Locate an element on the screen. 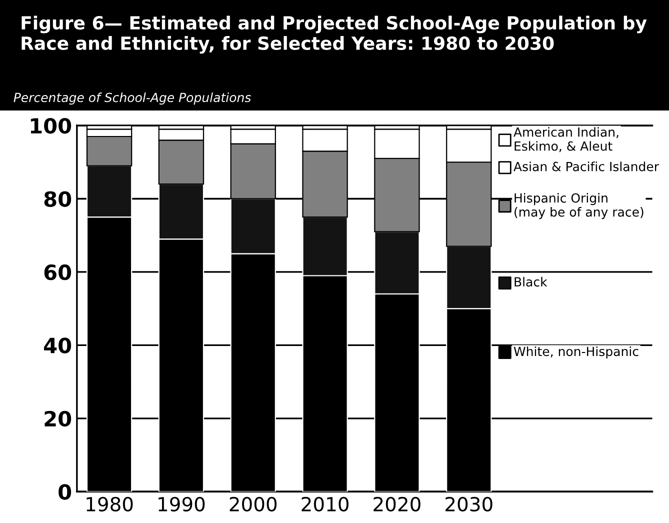 This screenshot has height=523, width=669. legend-label: Asian & Pacific Islander is located at coordinates (587, 167).